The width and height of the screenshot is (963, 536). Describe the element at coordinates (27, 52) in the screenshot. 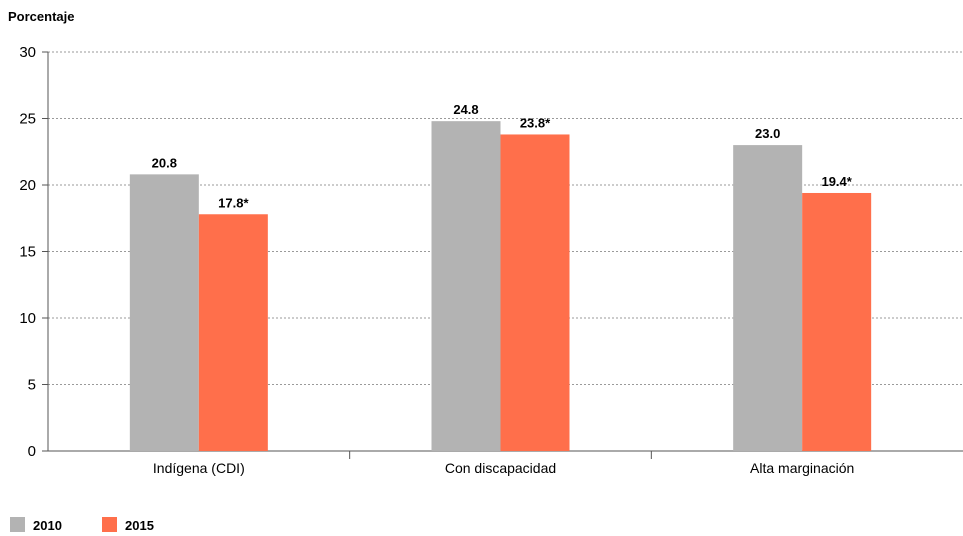

I see `y-tick-label: 30` at that location.